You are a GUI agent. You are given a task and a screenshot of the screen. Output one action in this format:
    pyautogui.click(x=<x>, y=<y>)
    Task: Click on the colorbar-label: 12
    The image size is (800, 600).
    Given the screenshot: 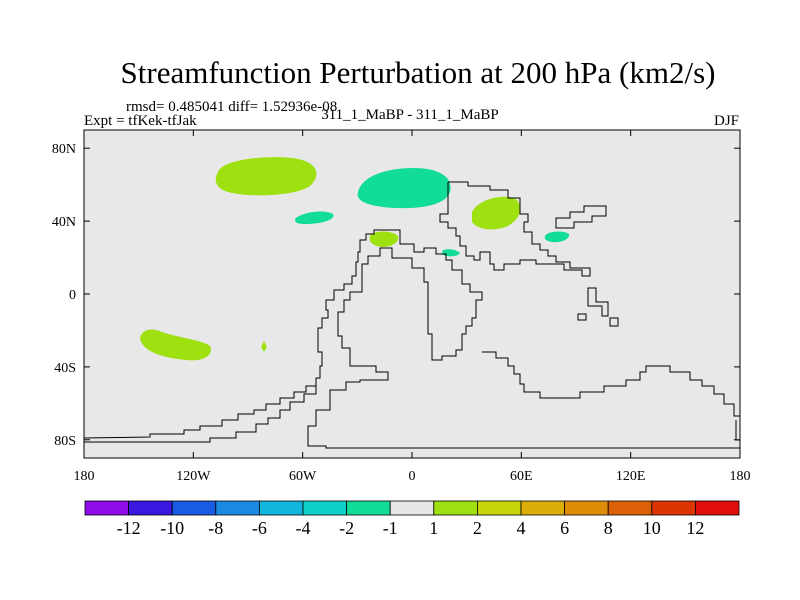 What is the action you would take?
    pyautogui.click(x=695, y=528)
    